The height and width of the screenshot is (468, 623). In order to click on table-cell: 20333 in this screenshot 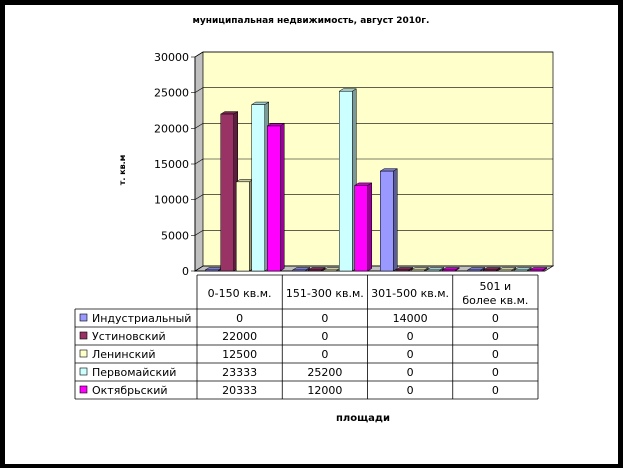, I will do `click(239, 390)`.